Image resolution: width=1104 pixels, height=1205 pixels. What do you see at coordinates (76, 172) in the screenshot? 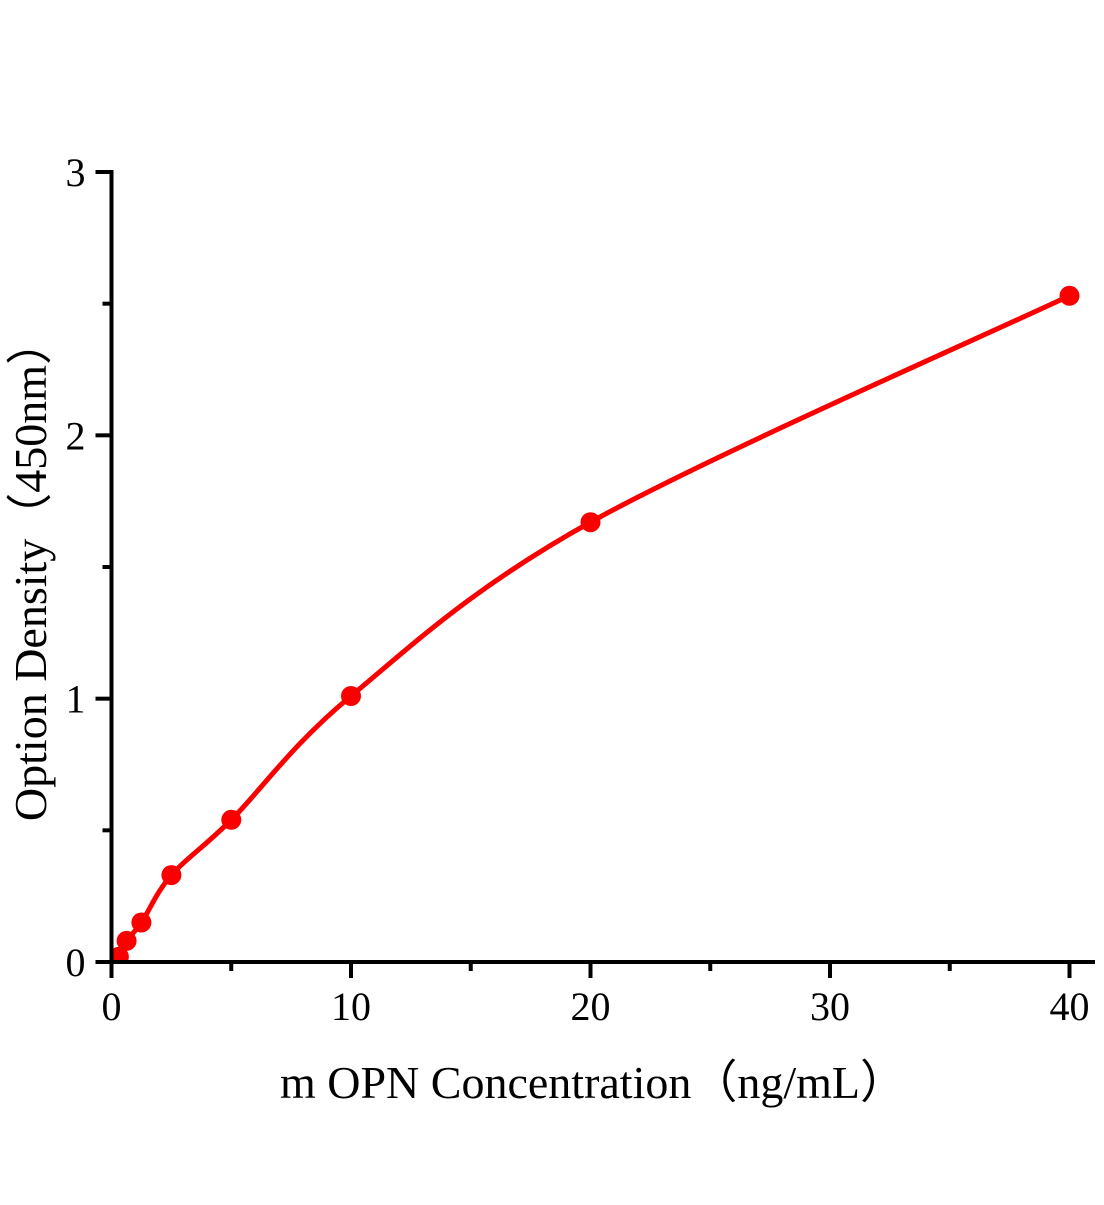
I see `y-tick-label: 3` at bounding box center [76, 172].